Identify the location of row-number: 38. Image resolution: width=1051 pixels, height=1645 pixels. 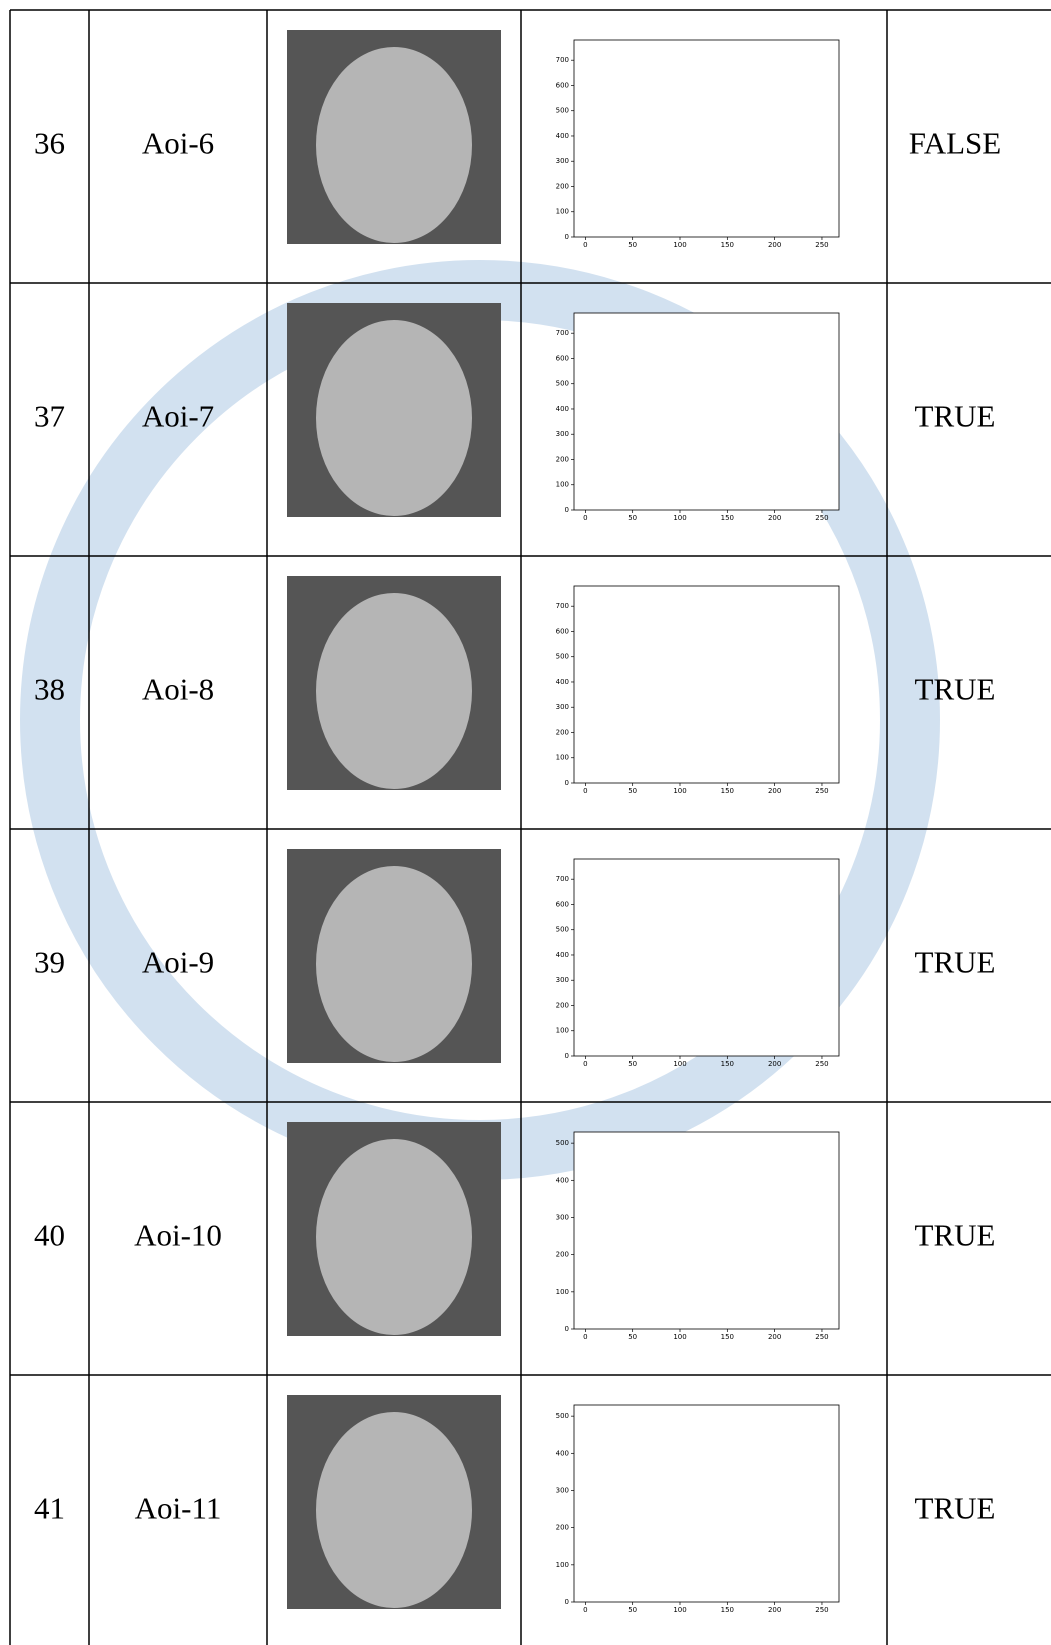
(49, 689).